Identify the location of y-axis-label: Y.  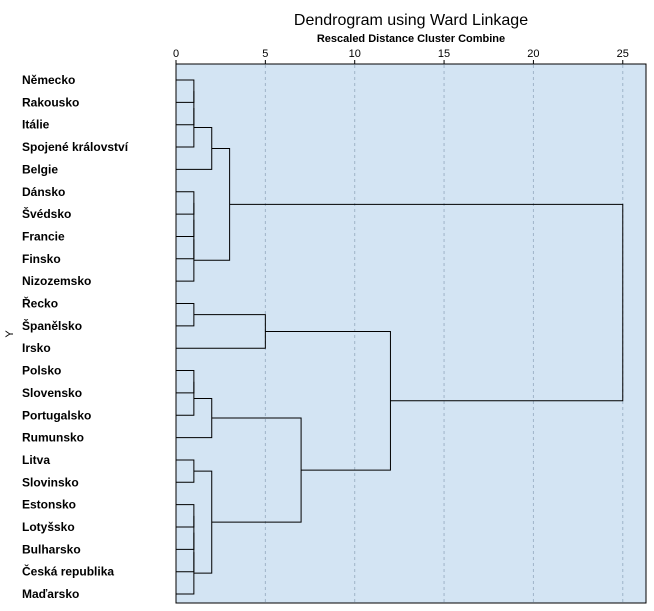
(10, 334).